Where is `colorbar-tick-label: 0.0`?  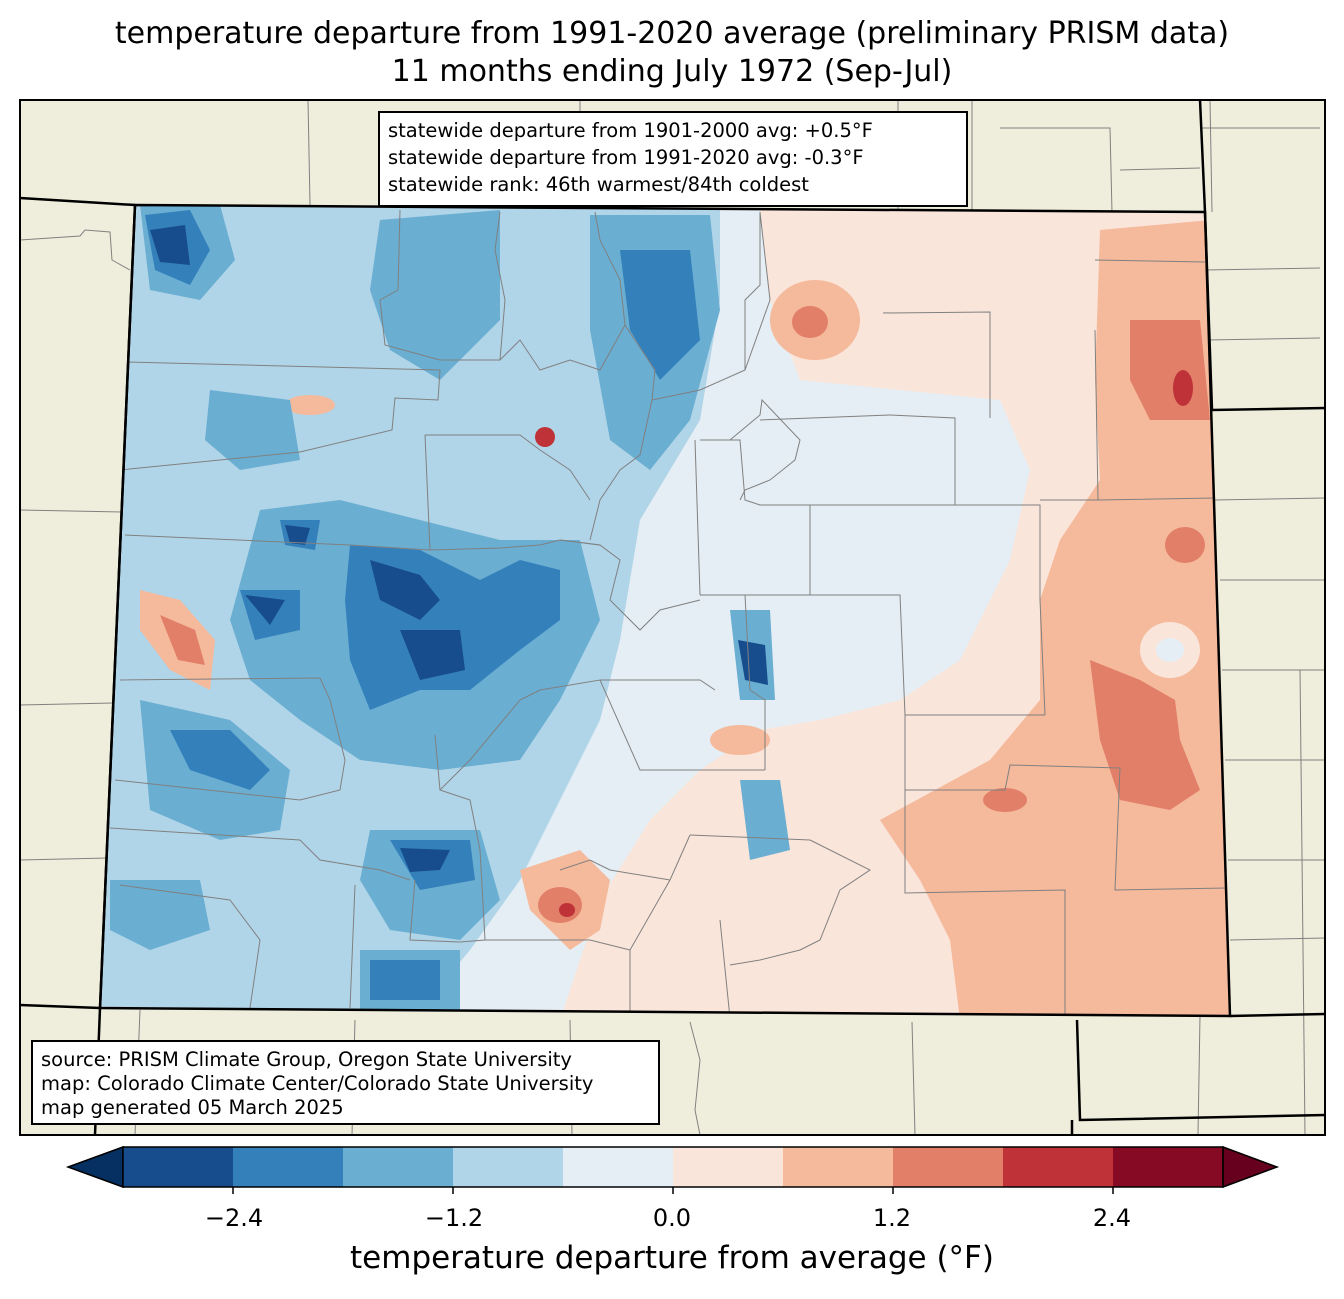 colorbar-tick-label: 0.0 is located at coordinates (672, 1218).